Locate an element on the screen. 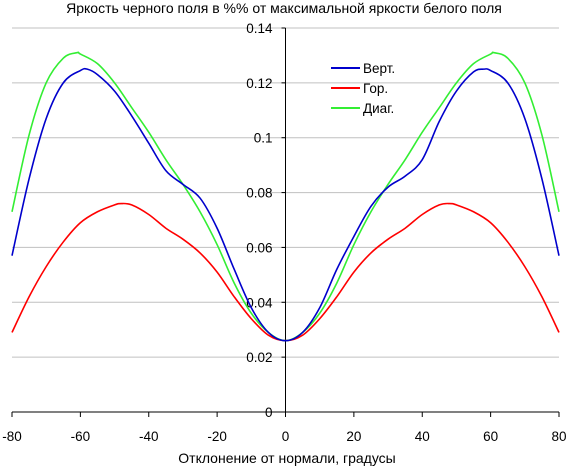  y-tick-label: 0.14 is located at coordinates (259, 28).